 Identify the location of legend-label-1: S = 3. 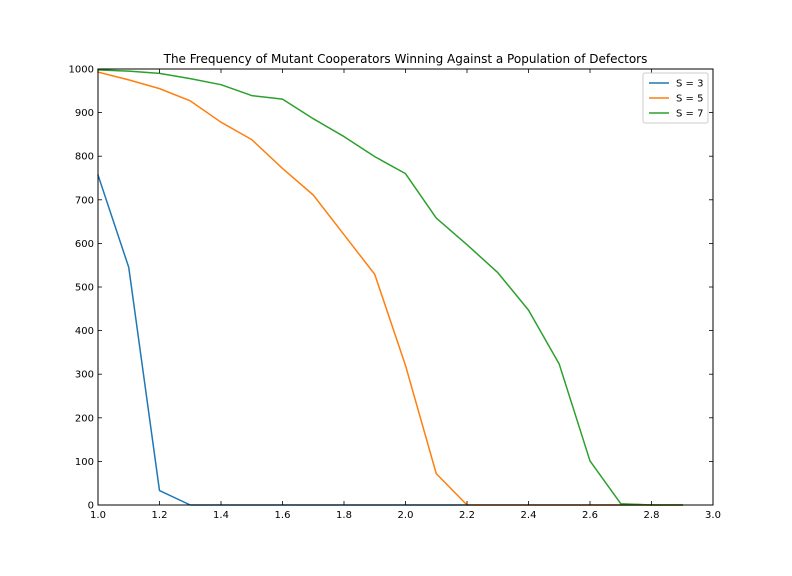
(689, 84).